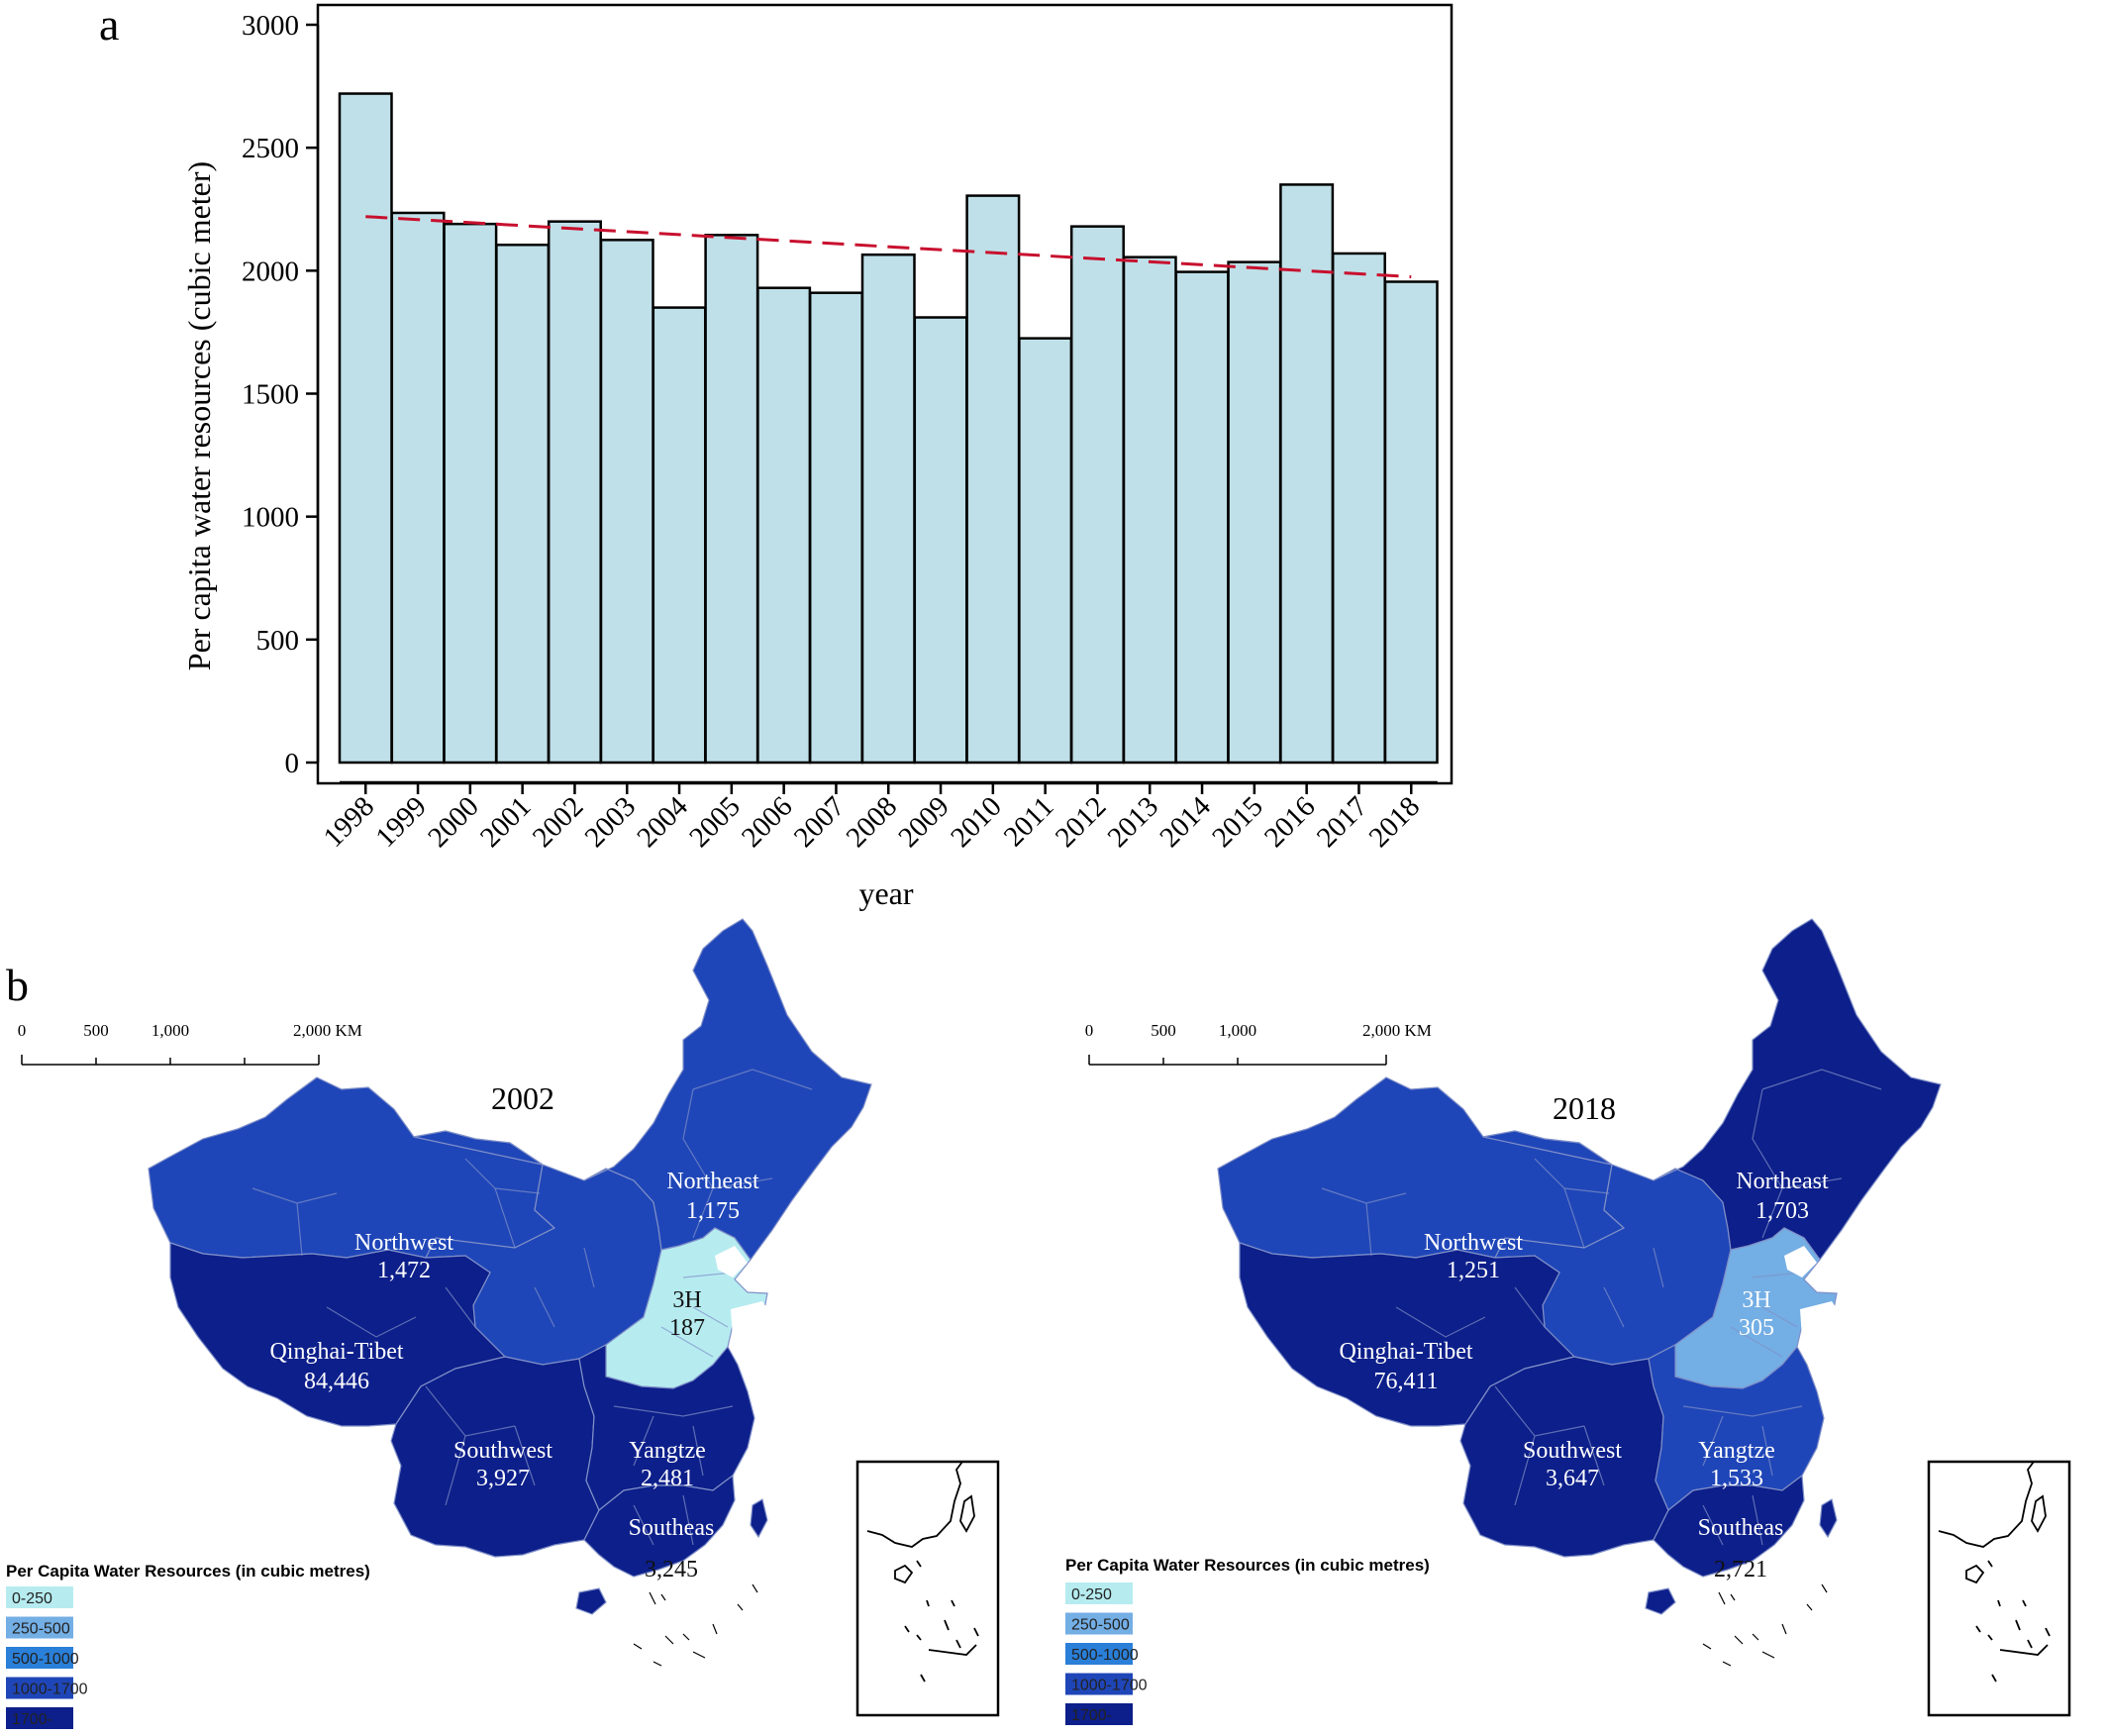 This screenshot has height=1736, width=2107. What do you see at coordinates (1254, 512) in the screenshot?
I see `bar-2015` at bounding box center [1254, 512].